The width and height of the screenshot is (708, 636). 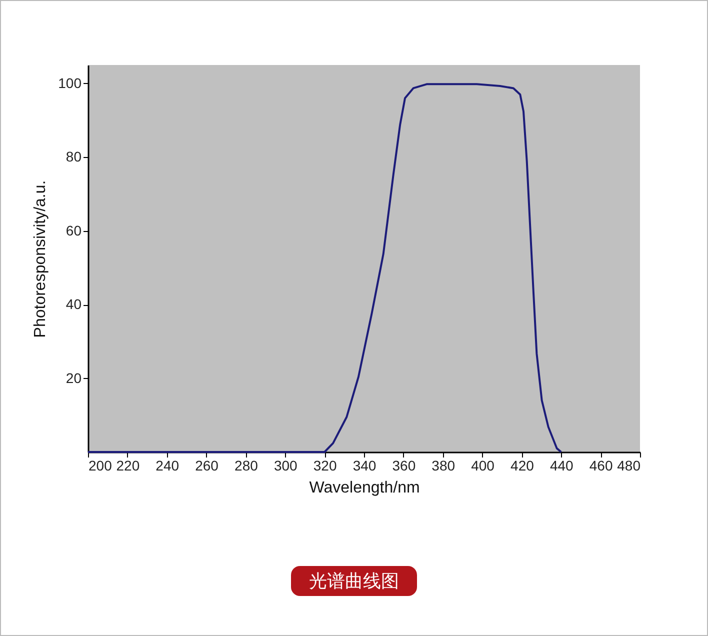 I want to click on y-tick-label: 40, so click(x=74, y=304).